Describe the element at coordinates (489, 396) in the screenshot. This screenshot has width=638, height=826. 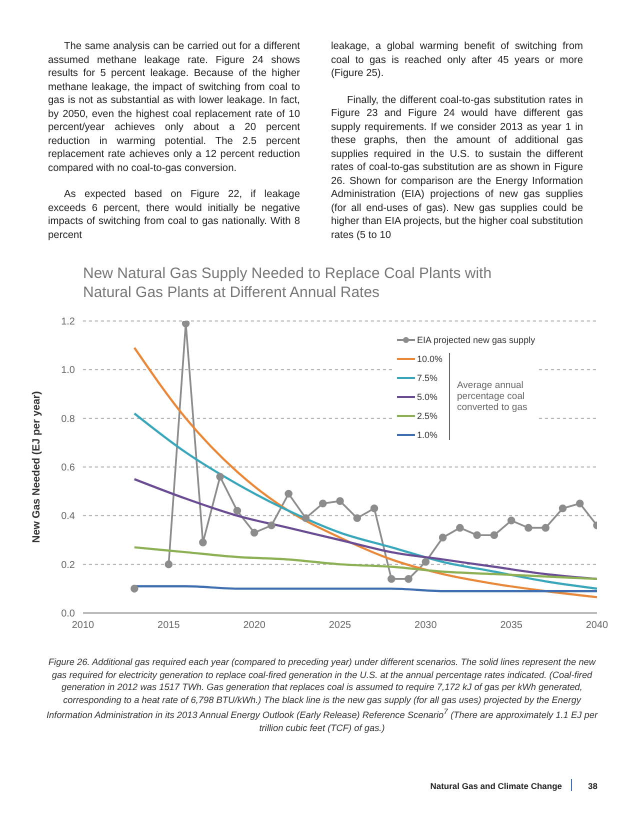
I see `legend-title: Average annual percentage coal converted to gas` at that location.